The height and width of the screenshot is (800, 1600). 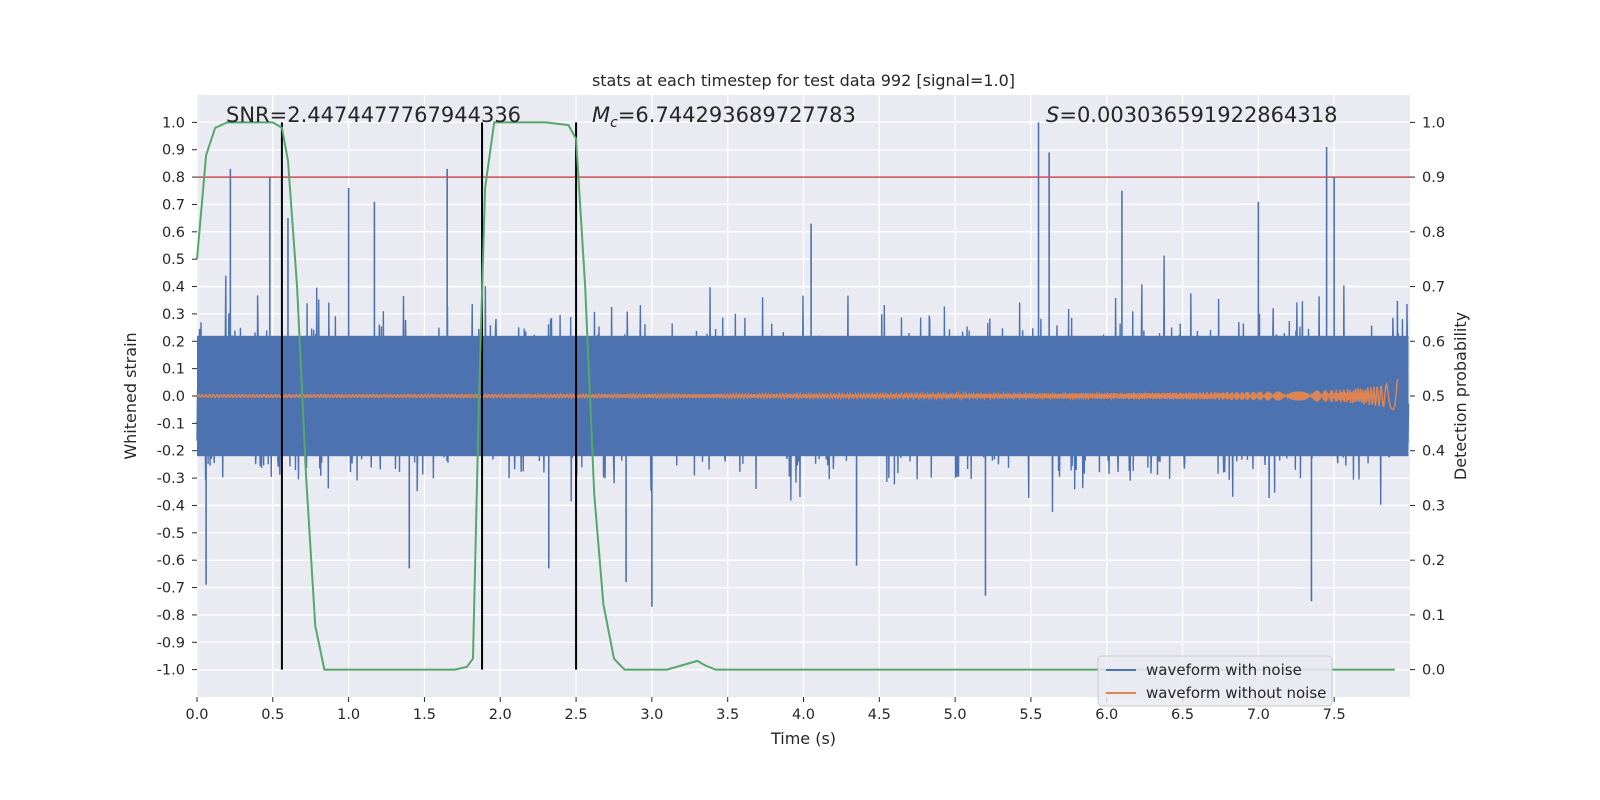 I want to click on chirp-mass-annotation: Mc=6.744293689727783, so click(x=724, y=117).